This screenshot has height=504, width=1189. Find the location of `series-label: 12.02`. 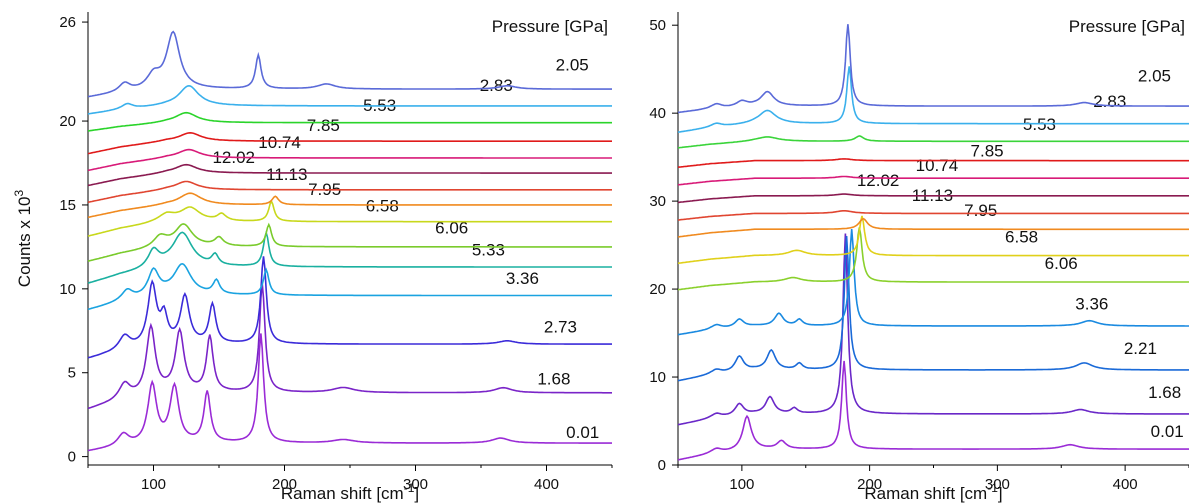

series-label: 12.02 is located at coordinates (878, 180).